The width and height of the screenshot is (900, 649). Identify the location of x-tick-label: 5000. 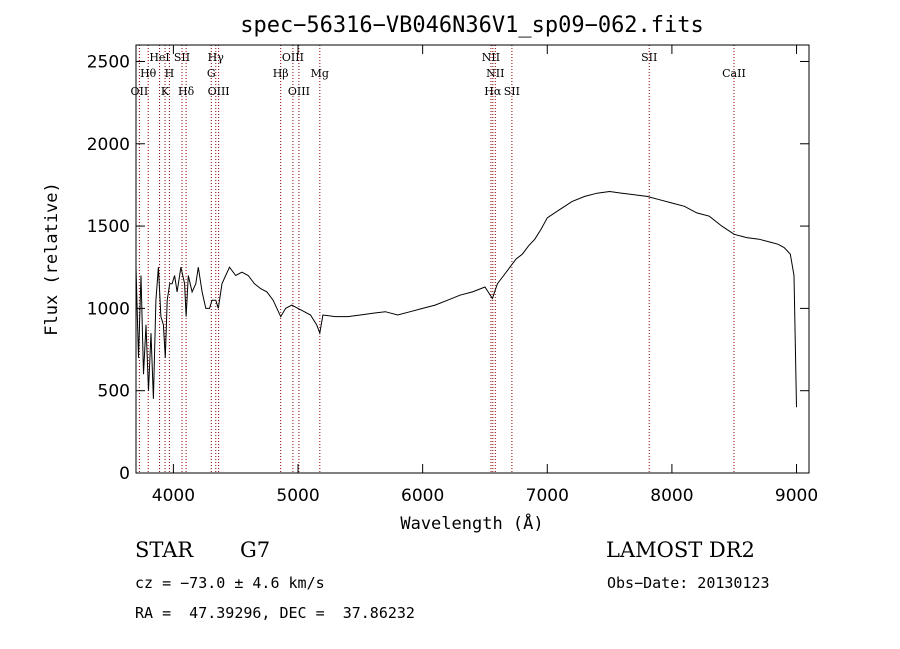
(297, 496).